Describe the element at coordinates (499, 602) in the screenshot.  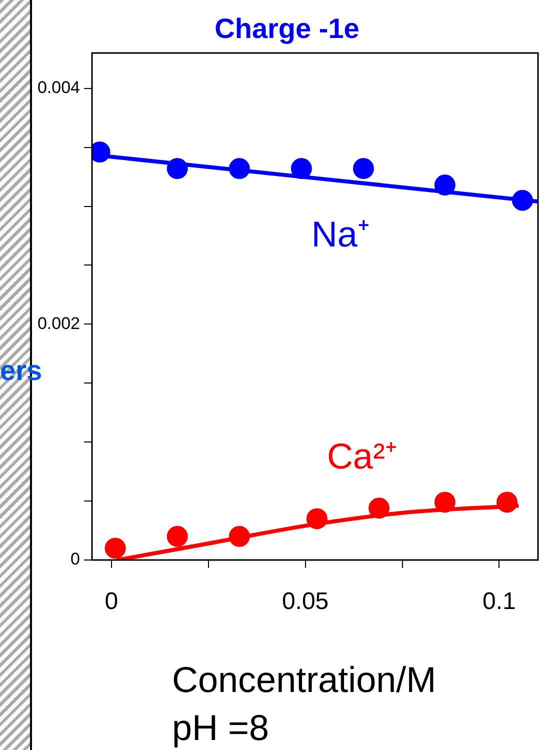
I see `x-tick-label: 0.1` at that location.